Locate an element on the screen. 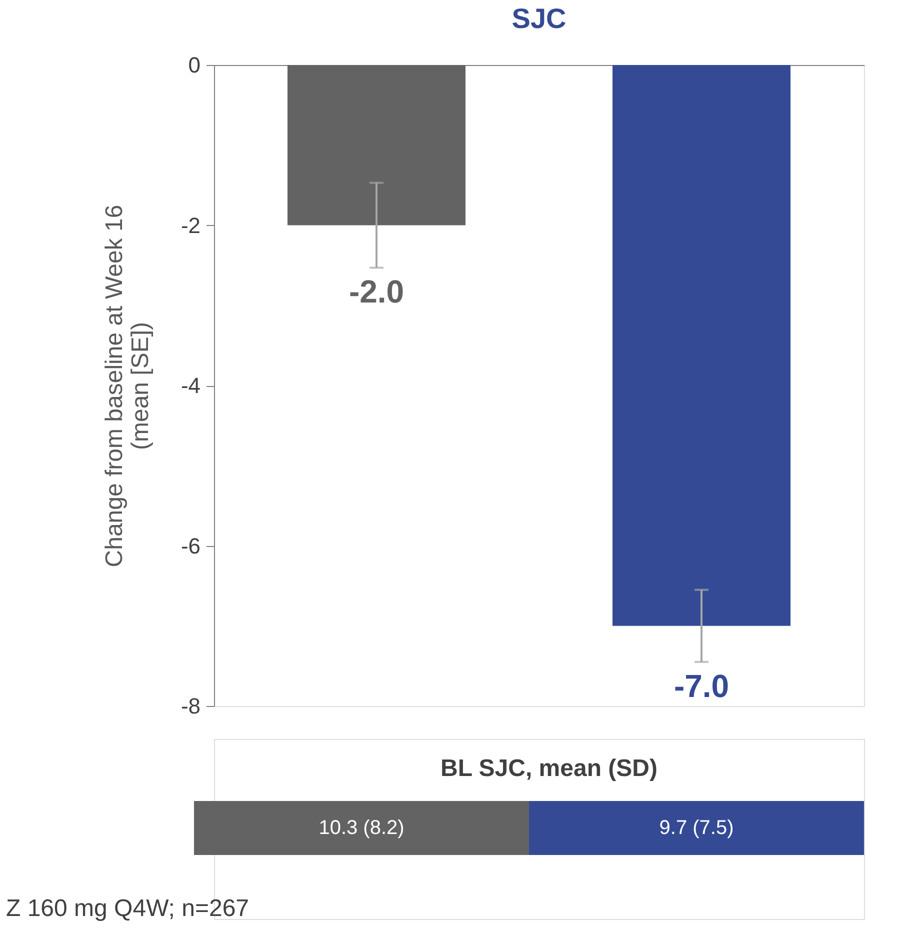  chart-title: SJC is located at coordinates (539, 18).